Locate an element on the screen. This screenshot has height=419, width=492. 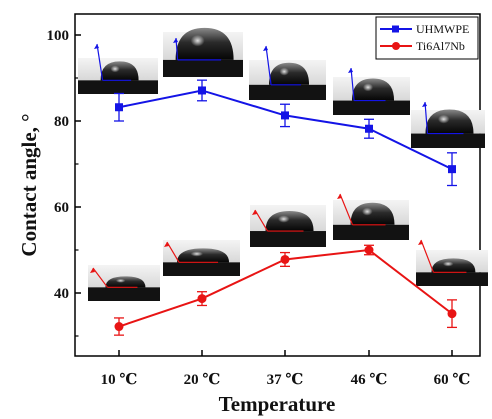
legend-label: UHMWPE is located at coordinates (442, 29).